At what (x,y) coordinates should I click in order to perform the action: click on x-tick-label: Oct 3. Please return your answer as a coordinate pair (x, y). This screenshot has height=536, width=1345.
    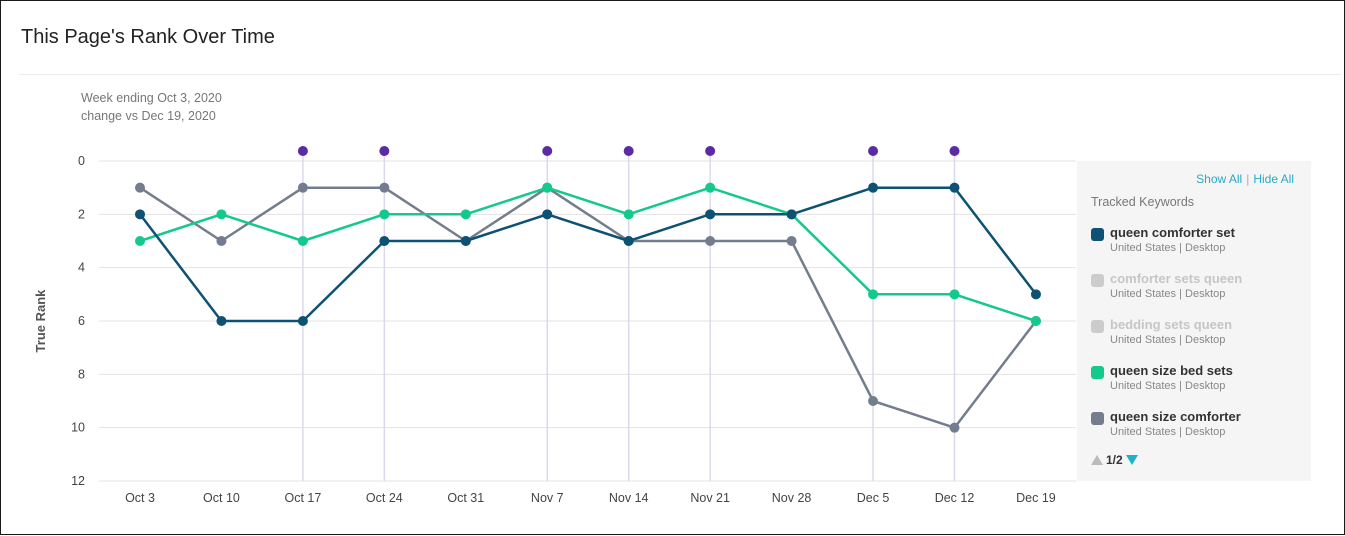
    Looking at the image, I should click on (140, 498).